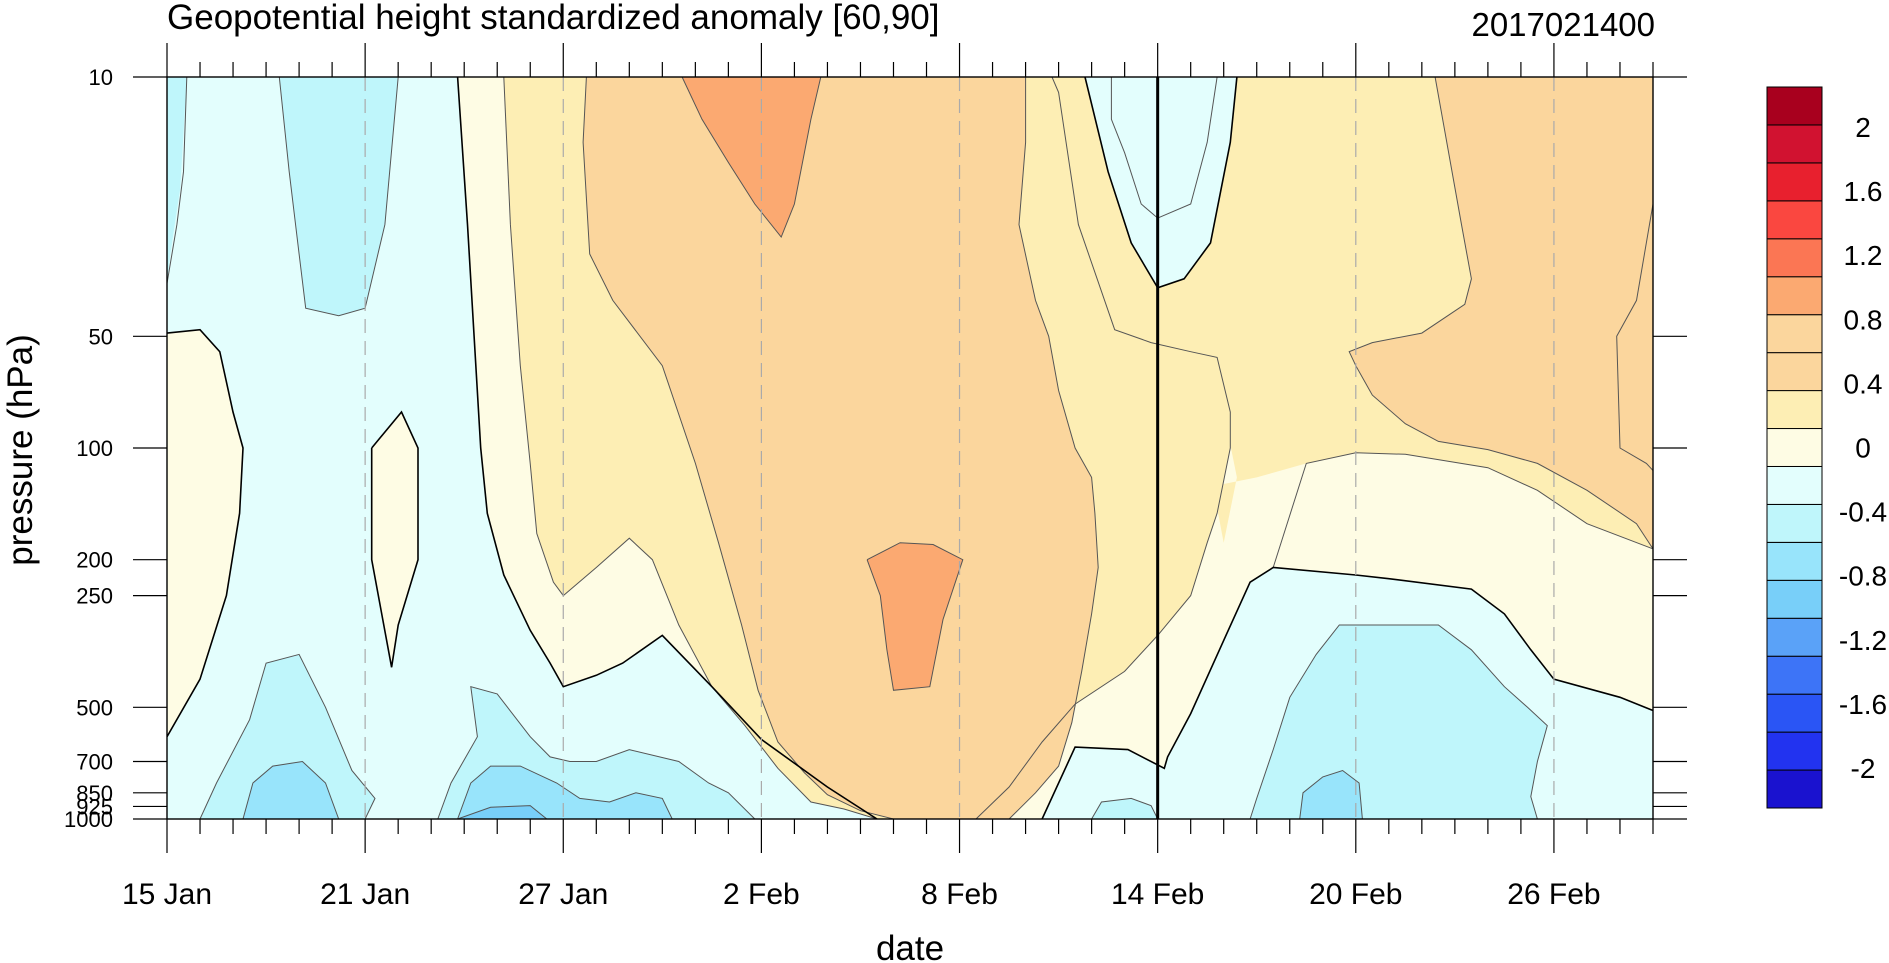  What do you see at coordinates (1553, 894) in the screenshot?
I see `x-tick-label-7: 26 Feb` at bounding box center [1553, 894].